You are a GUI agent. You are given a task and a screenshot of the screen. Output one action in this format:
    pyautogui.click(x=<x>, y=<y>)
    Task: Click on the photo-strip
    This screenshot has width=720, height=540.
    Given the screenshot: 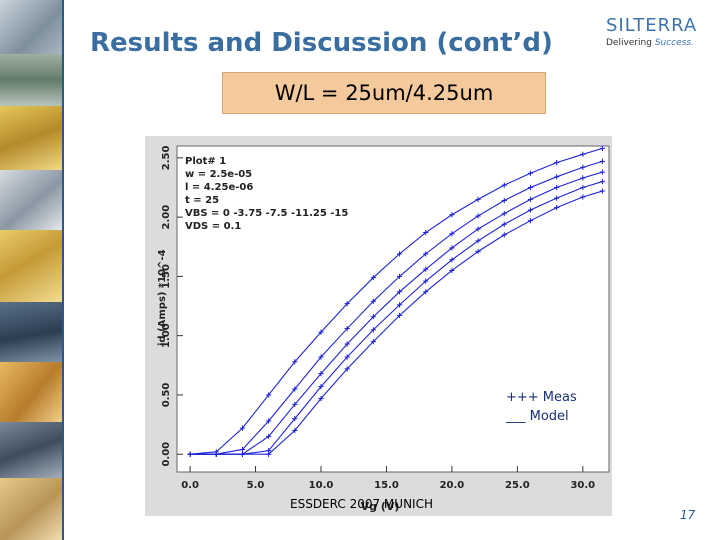 What is the action you would take?
    pyautogui.click(x=31, y=270)
    